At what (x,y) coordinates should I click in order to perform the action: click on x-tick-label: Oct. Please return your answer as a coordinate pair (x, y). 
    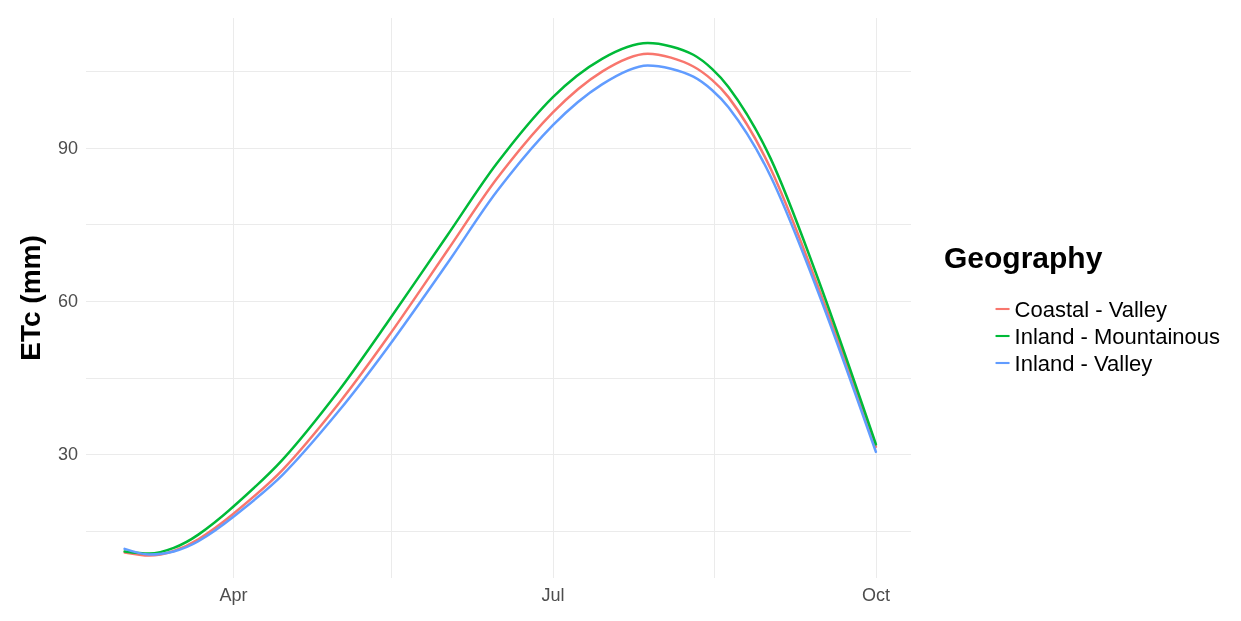
    Looking at the image, I should click on (875, 595).